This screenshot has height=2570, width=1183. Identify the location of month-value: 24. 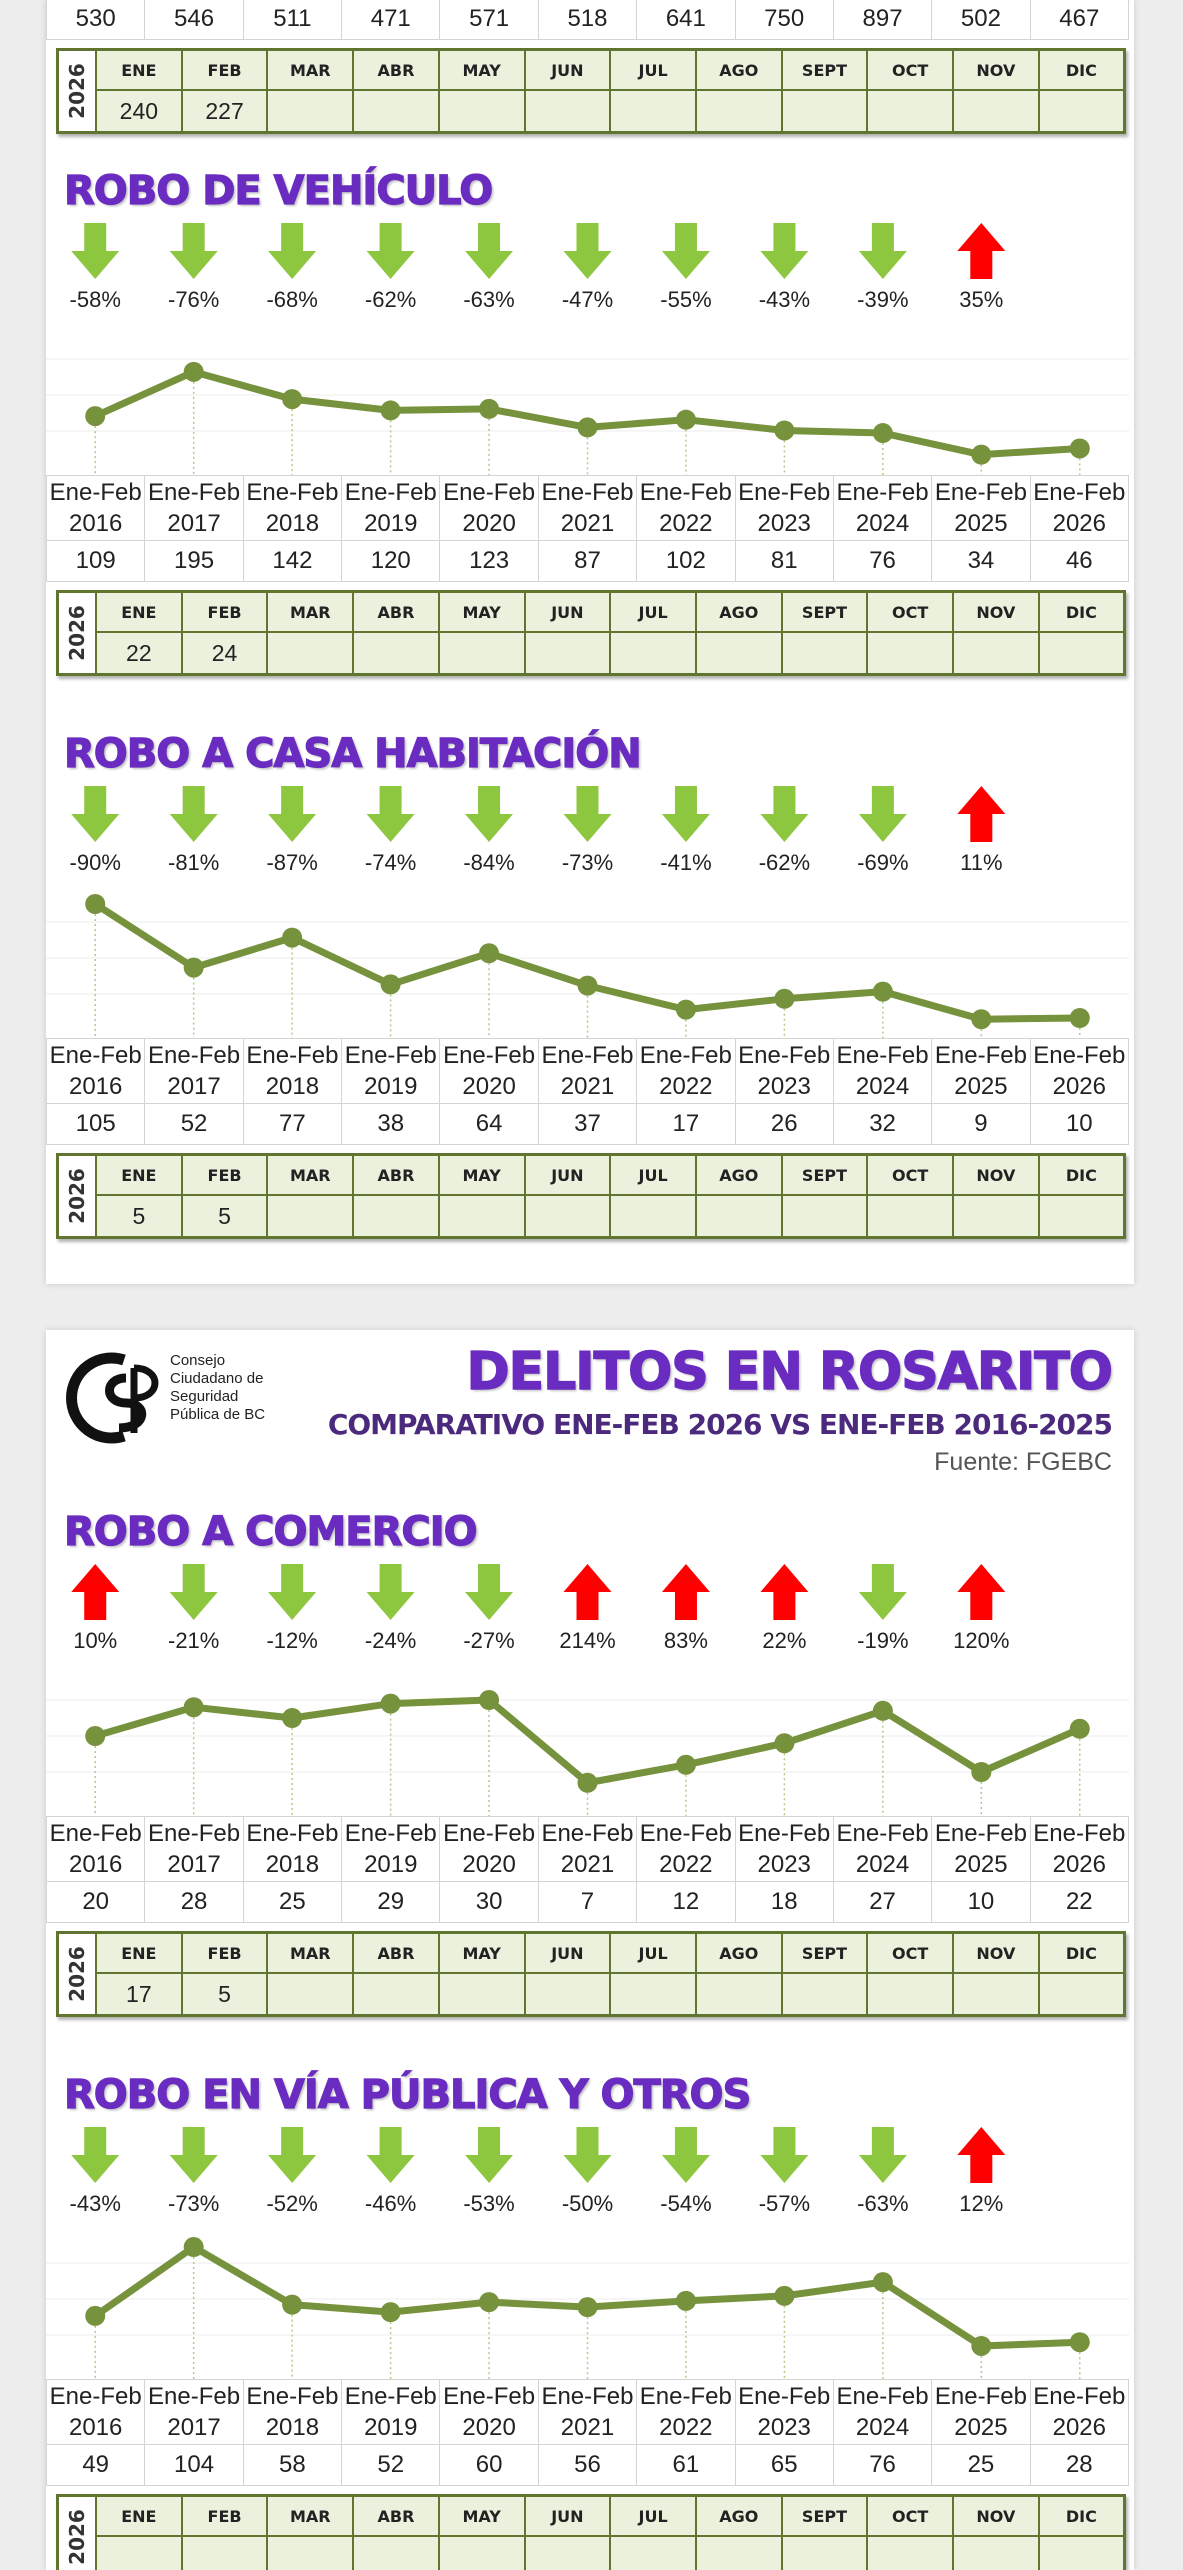
(225, 653).